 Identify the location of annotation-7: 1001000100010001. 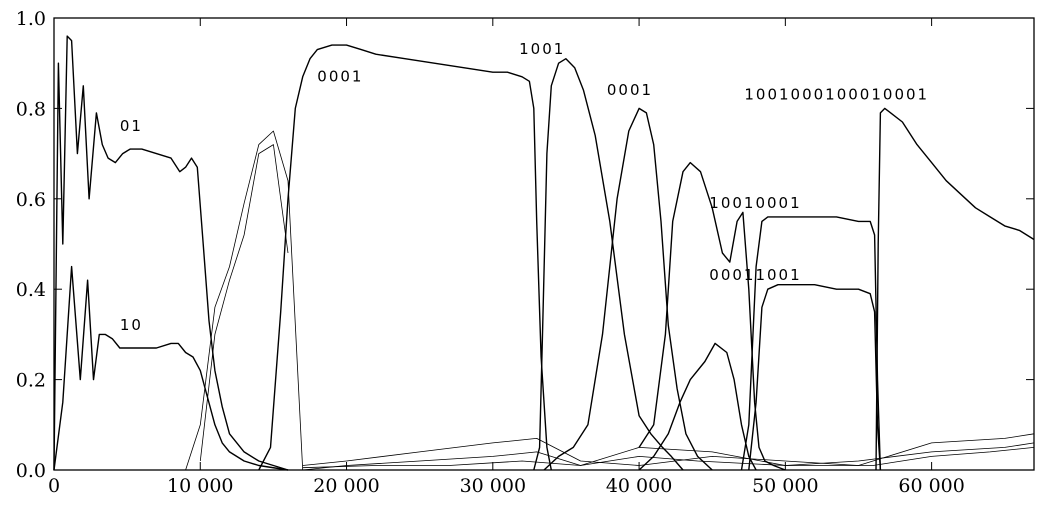
(836, 94).